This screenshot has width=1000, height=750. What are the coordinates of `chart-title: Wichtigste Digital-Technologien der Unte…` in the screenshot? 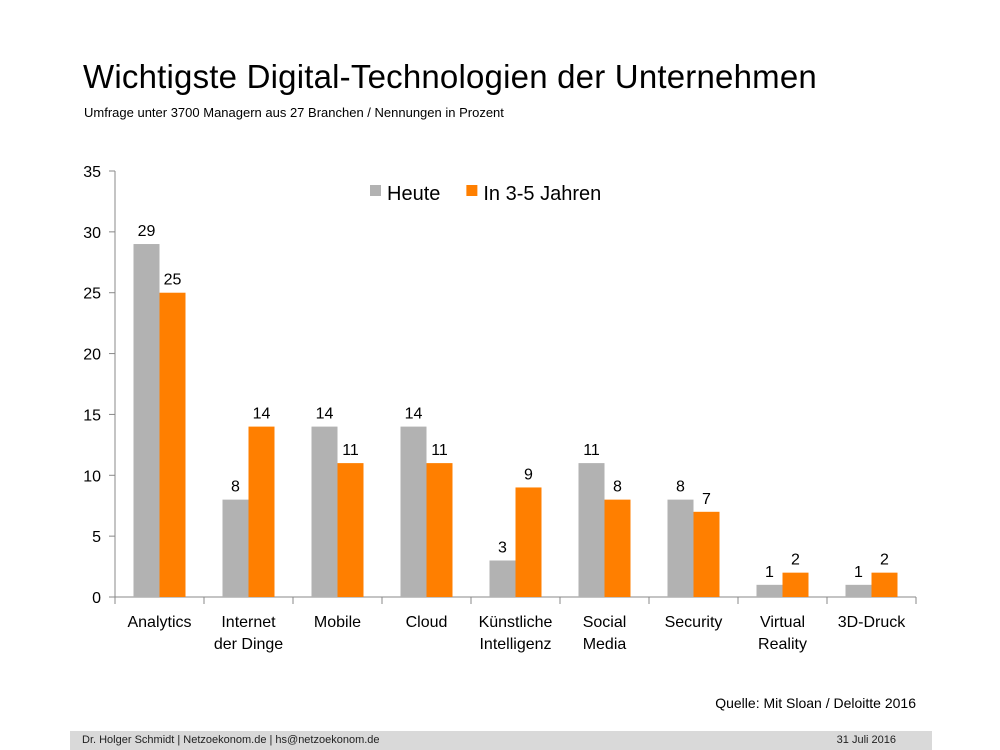 It's located at (450, 76).